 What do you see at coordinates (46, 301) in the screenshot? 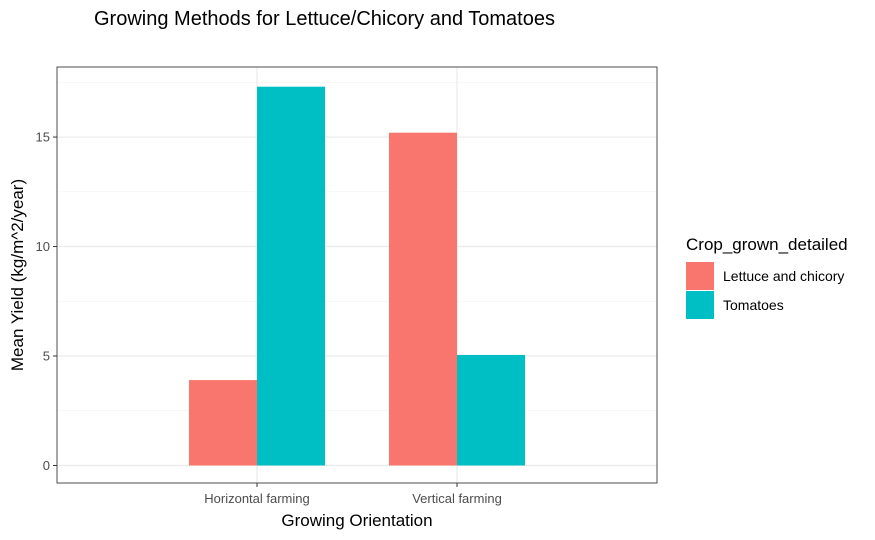
I see `y-axis: 0 5 10 15` at bounding box center [46, 301].